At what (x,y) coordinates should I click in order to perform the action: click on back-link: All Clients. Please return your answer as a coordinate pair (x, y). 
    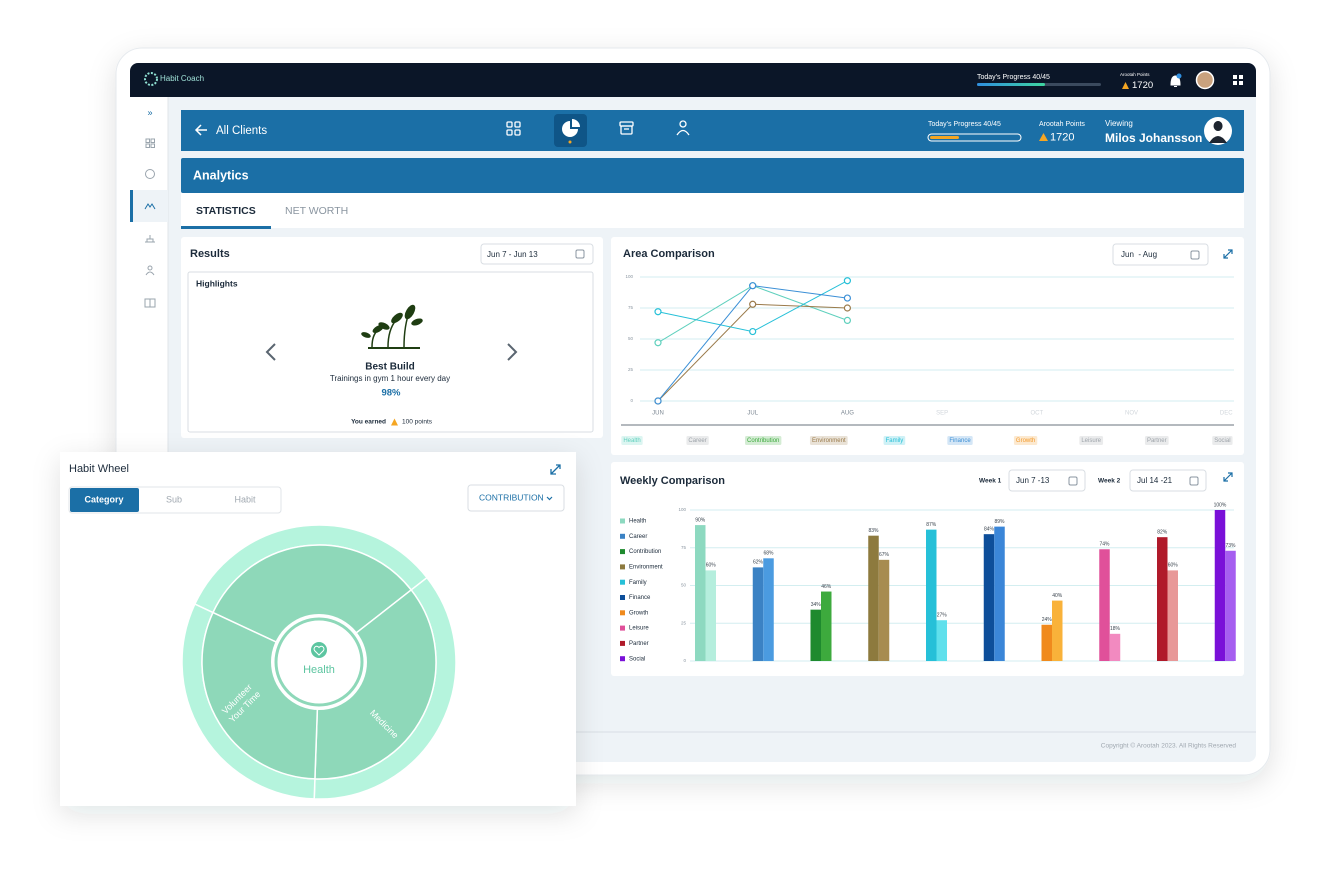
    Looking at the image, I should click on (241, 131).